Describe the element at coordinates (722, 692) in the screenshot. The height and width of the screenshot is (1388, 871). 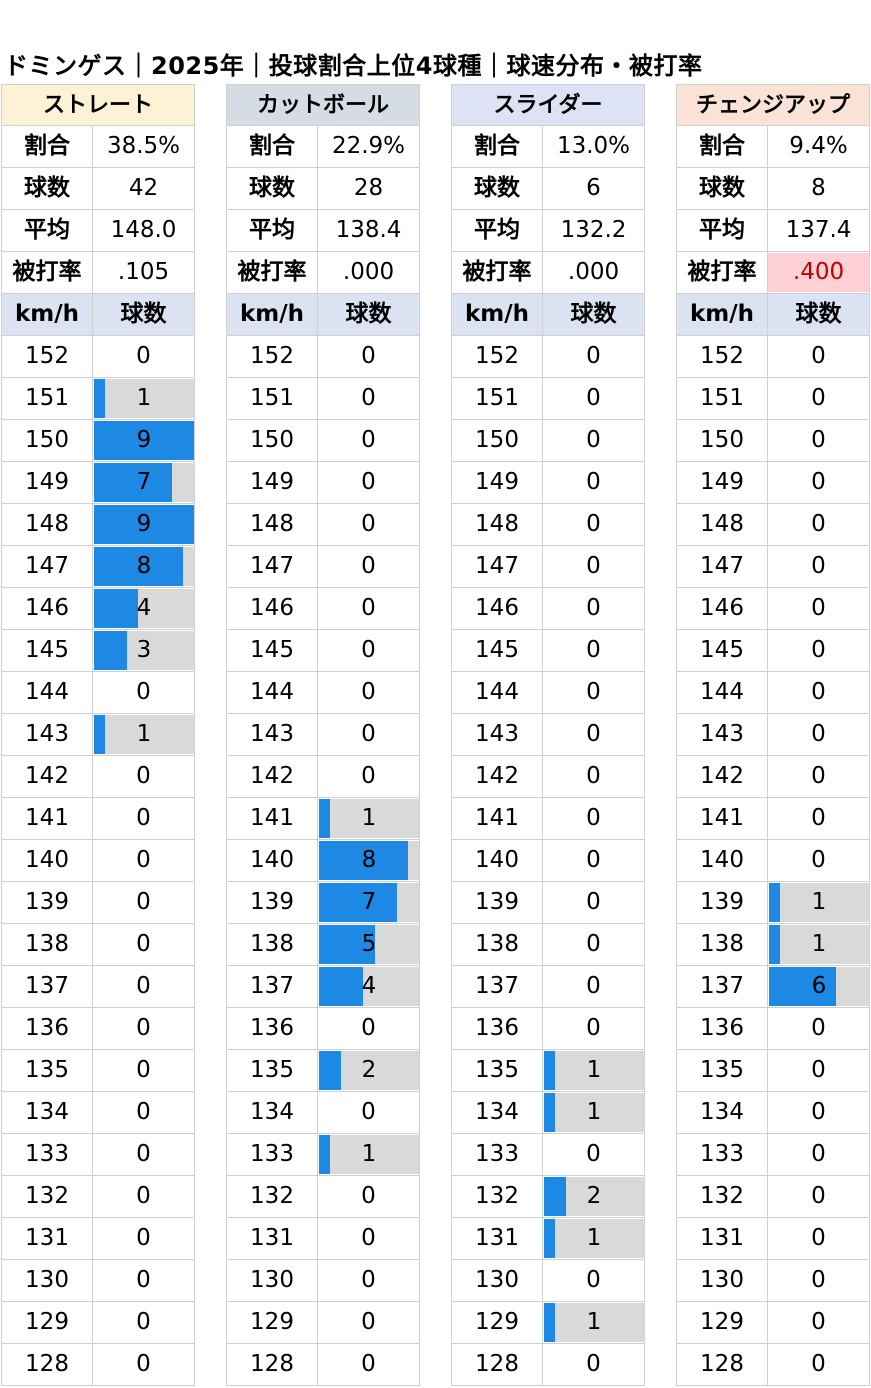
I see `speed-label: 144` at that location.